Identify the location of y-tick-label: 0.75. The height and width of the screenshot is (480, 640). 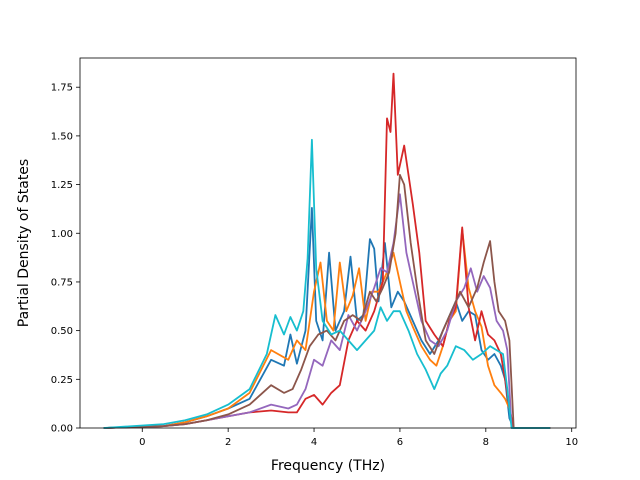
(62, 282).